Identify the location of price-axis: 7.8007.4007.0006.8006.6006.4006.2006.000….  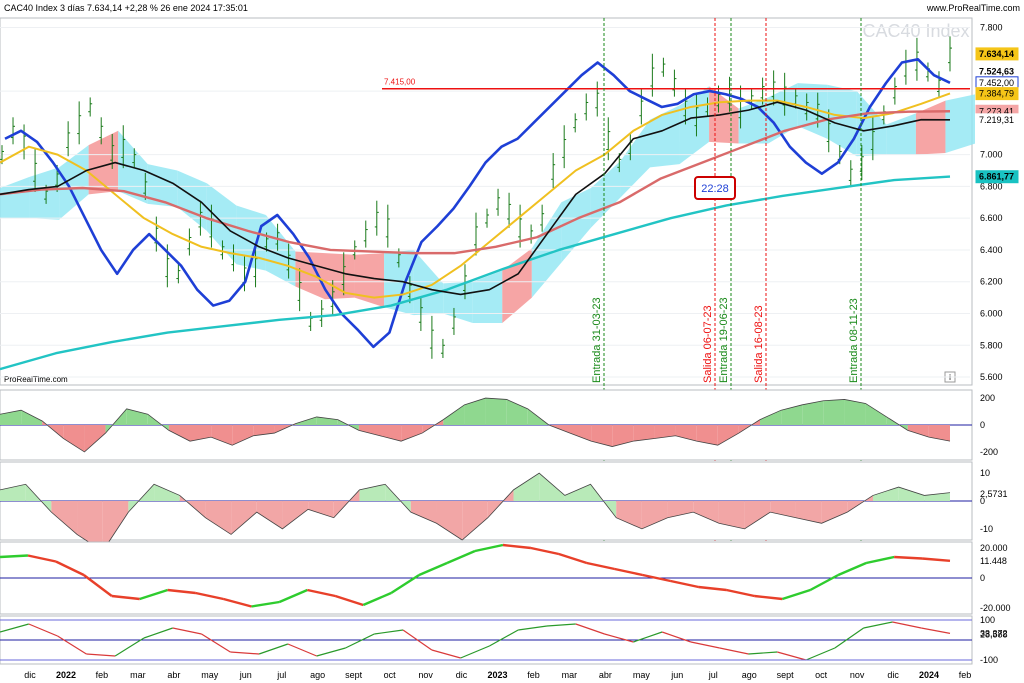
(997, 202).